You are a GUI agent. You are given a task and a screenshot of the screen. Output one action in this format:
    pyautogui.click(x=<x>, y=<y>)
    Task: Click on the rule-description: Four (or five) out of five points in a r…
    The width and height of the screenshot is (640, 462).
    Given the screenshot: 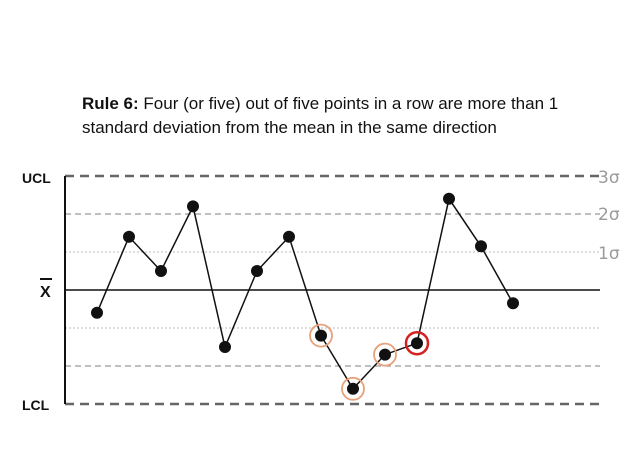 What is the action you would take?
    pyautogui.click(x=320, y=115)
    